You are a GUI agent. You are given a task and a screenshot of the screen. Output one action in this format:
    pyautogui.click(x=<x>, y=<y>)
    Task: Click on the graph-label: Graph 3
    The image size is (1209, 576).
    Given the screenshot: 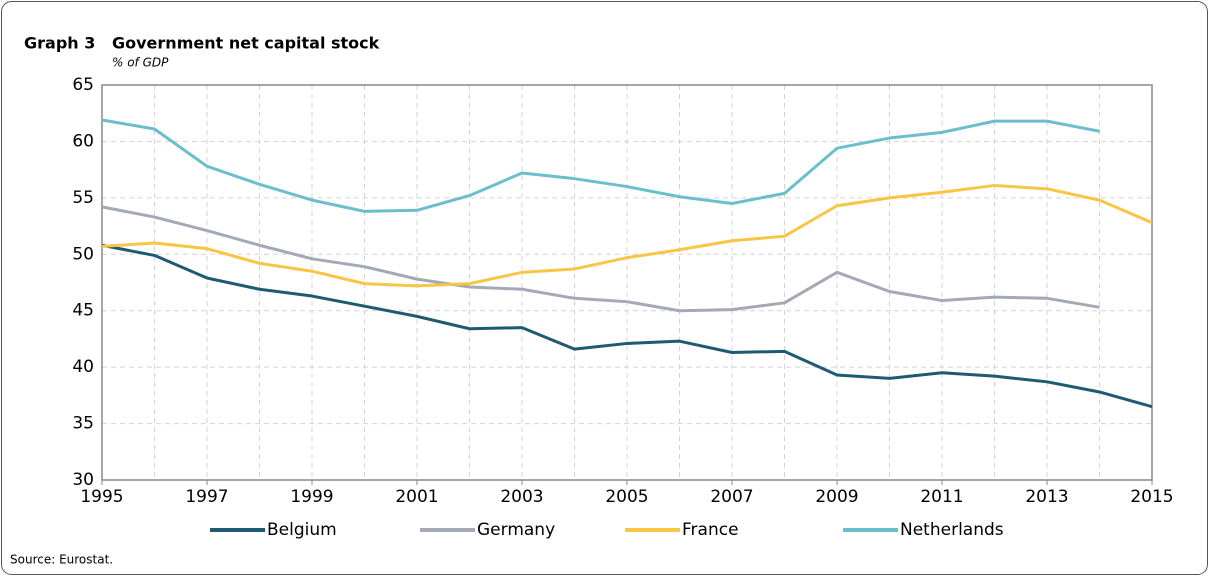 What is the action you would take?
    pyautogui.click(x=59, y=43)
    